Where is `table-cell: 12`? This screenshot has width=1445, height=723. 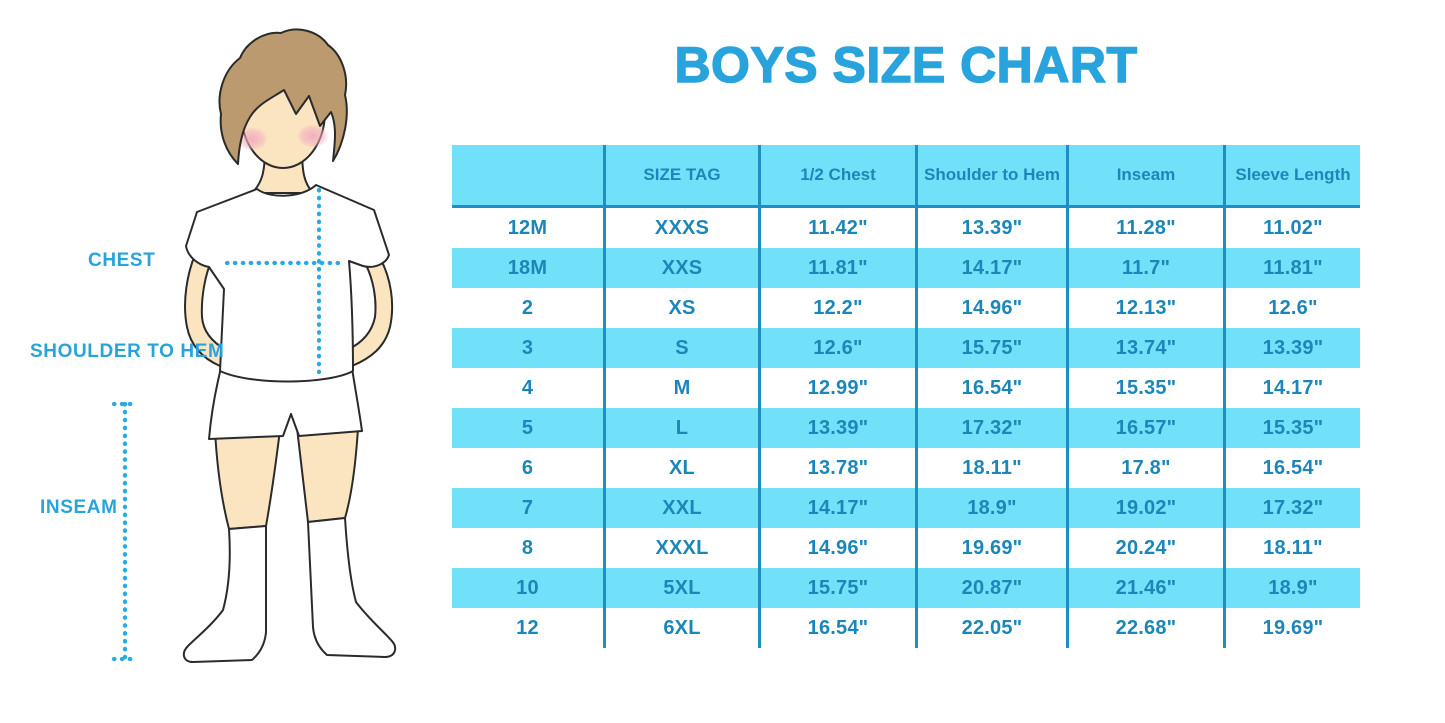 table-cell: 12 is located at coordinates (527, 627).